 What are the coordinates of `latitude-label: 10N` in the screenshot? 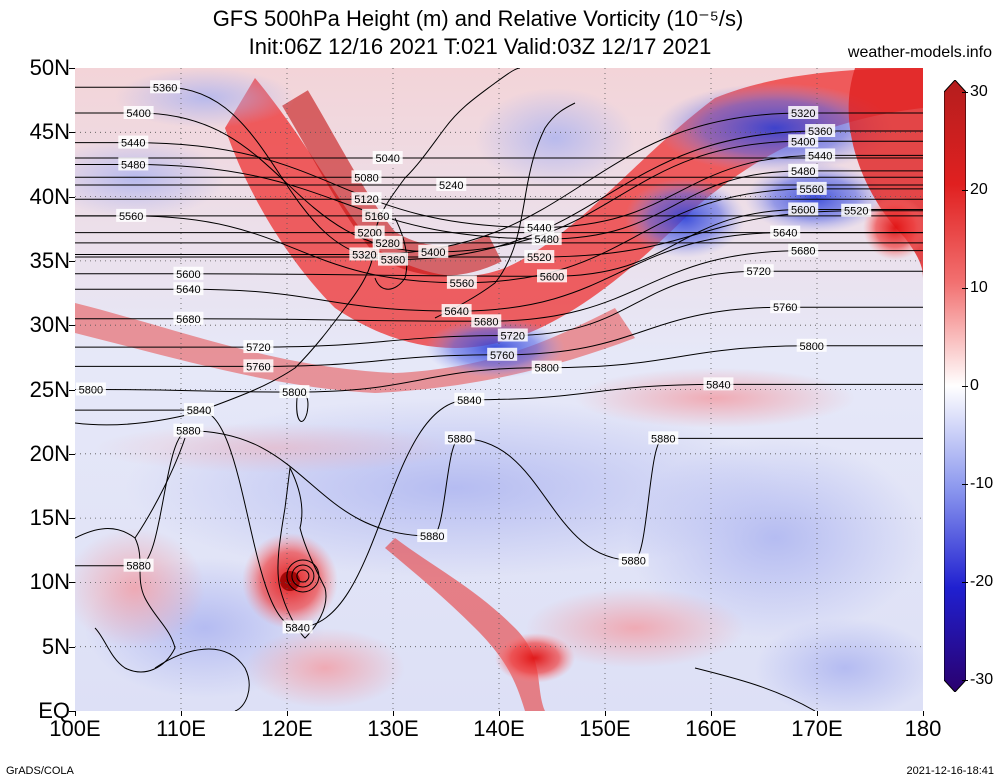 It's located at (49, 582).